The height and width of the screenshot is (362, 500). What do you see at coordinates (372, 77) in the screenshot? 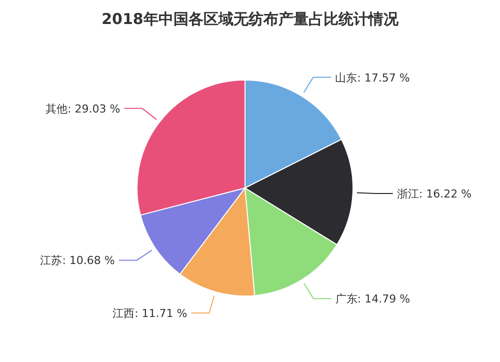
I see `slice-label: 山东: 17.57 %` at bounding box center [372, 77].